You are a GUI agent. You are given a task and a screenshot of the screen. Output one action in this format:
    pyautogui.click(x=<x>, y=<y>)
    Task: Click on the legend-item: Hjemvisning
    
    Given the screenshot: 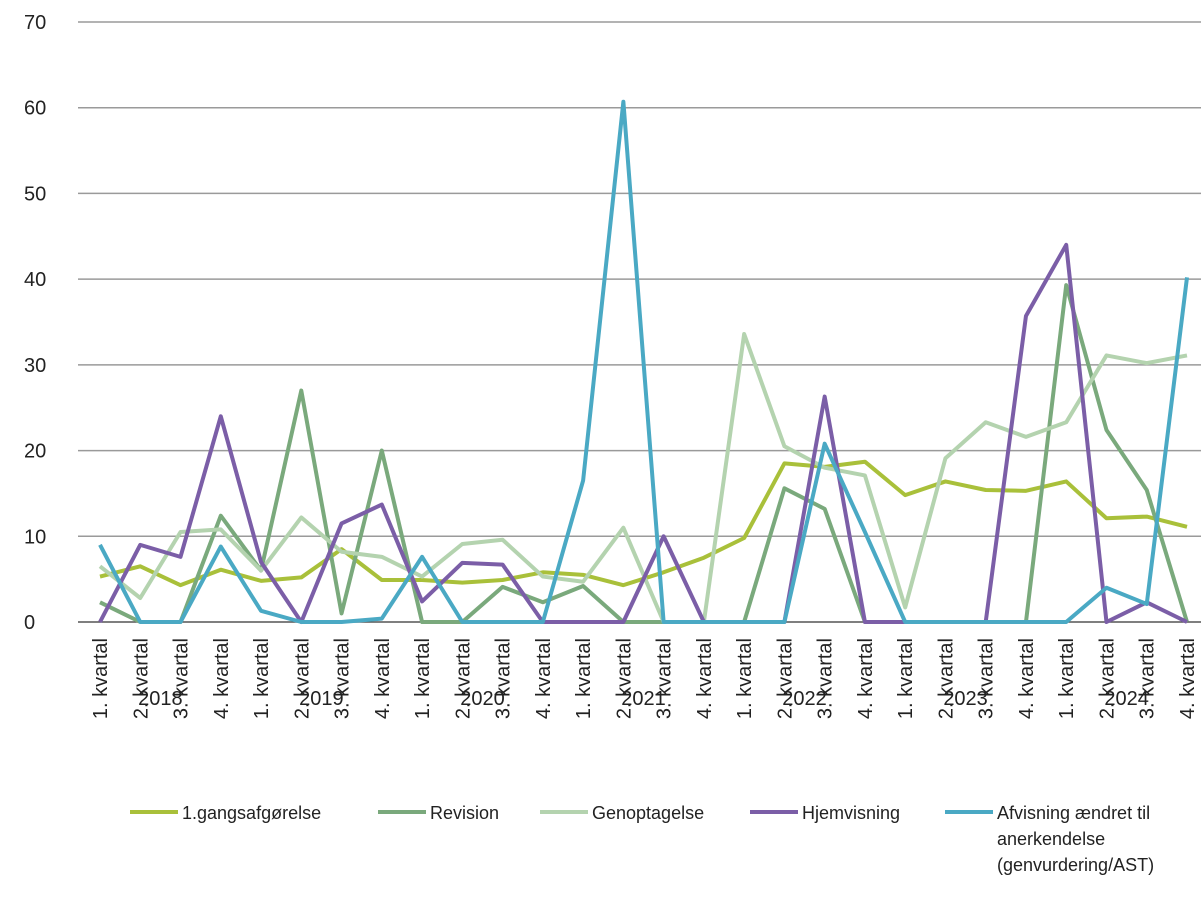 What is the action you would take?
    pyautogui.click(x=866, y=813)
    